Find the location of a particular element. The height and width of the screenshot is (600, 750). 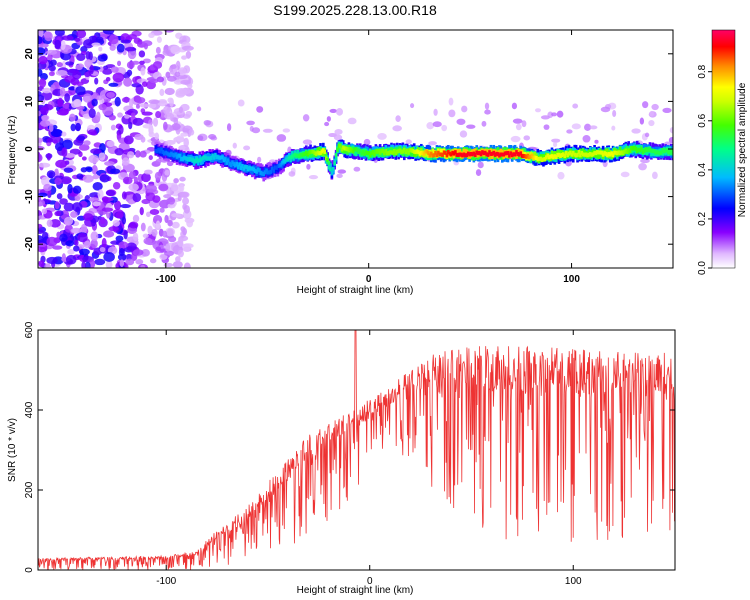

top-y-tick-label: -20 is located at coordinates (29, 244).